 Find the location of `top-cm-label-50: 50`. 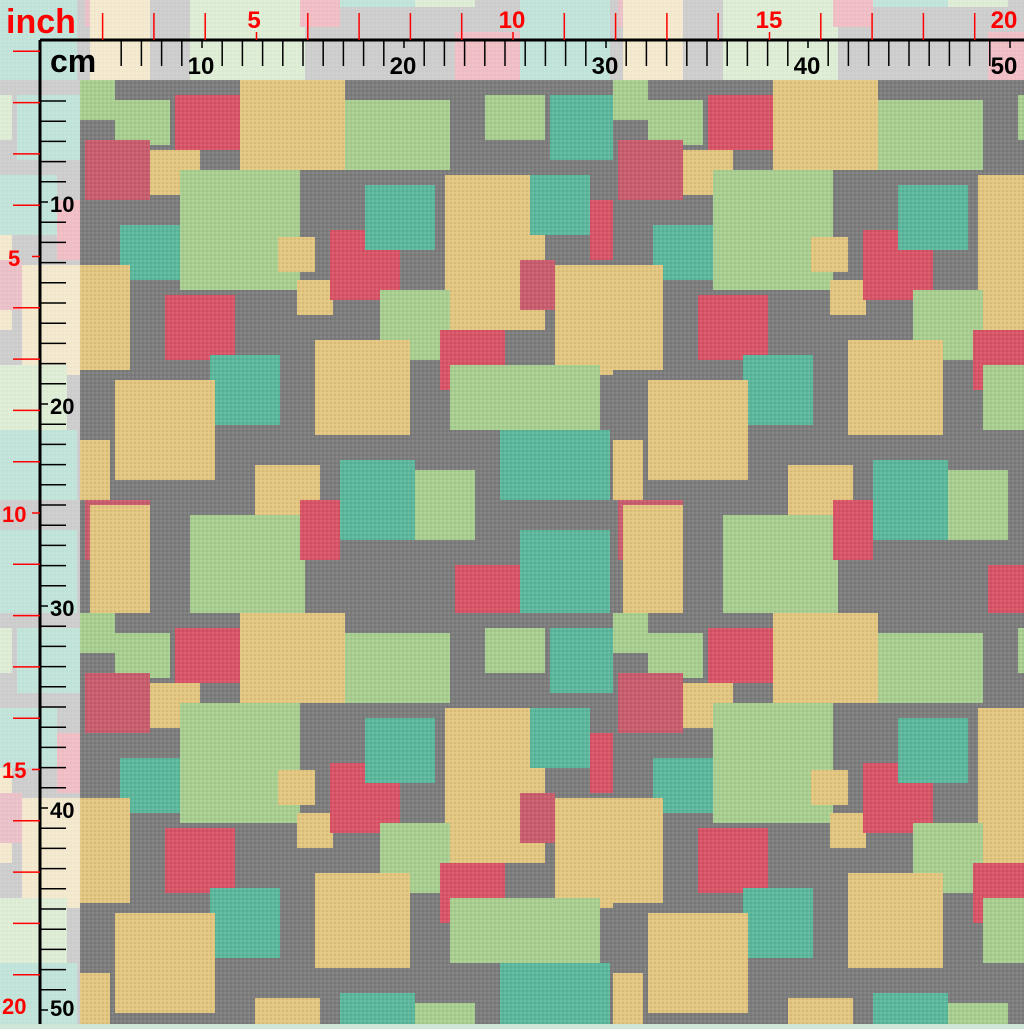

top-cm-label-50: 50 is located at coordinates (1004, 66).